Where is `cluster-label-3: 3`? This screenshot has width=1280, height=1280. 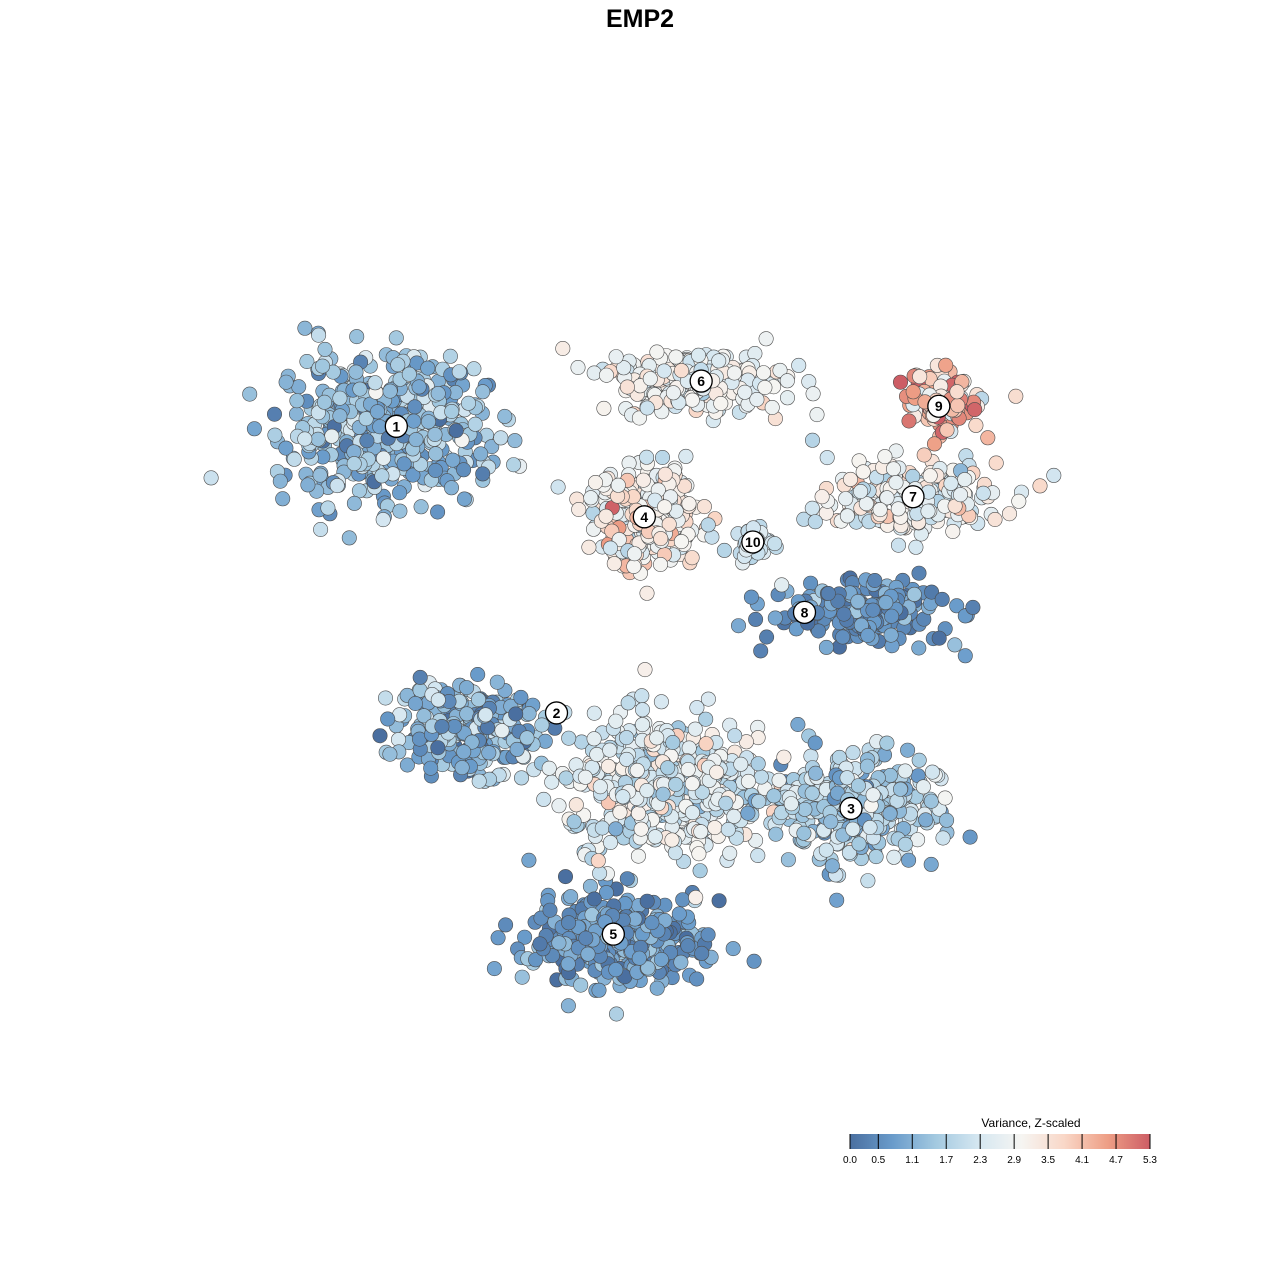
cluster-label-3: 3 is located at coordinates (851, 808).